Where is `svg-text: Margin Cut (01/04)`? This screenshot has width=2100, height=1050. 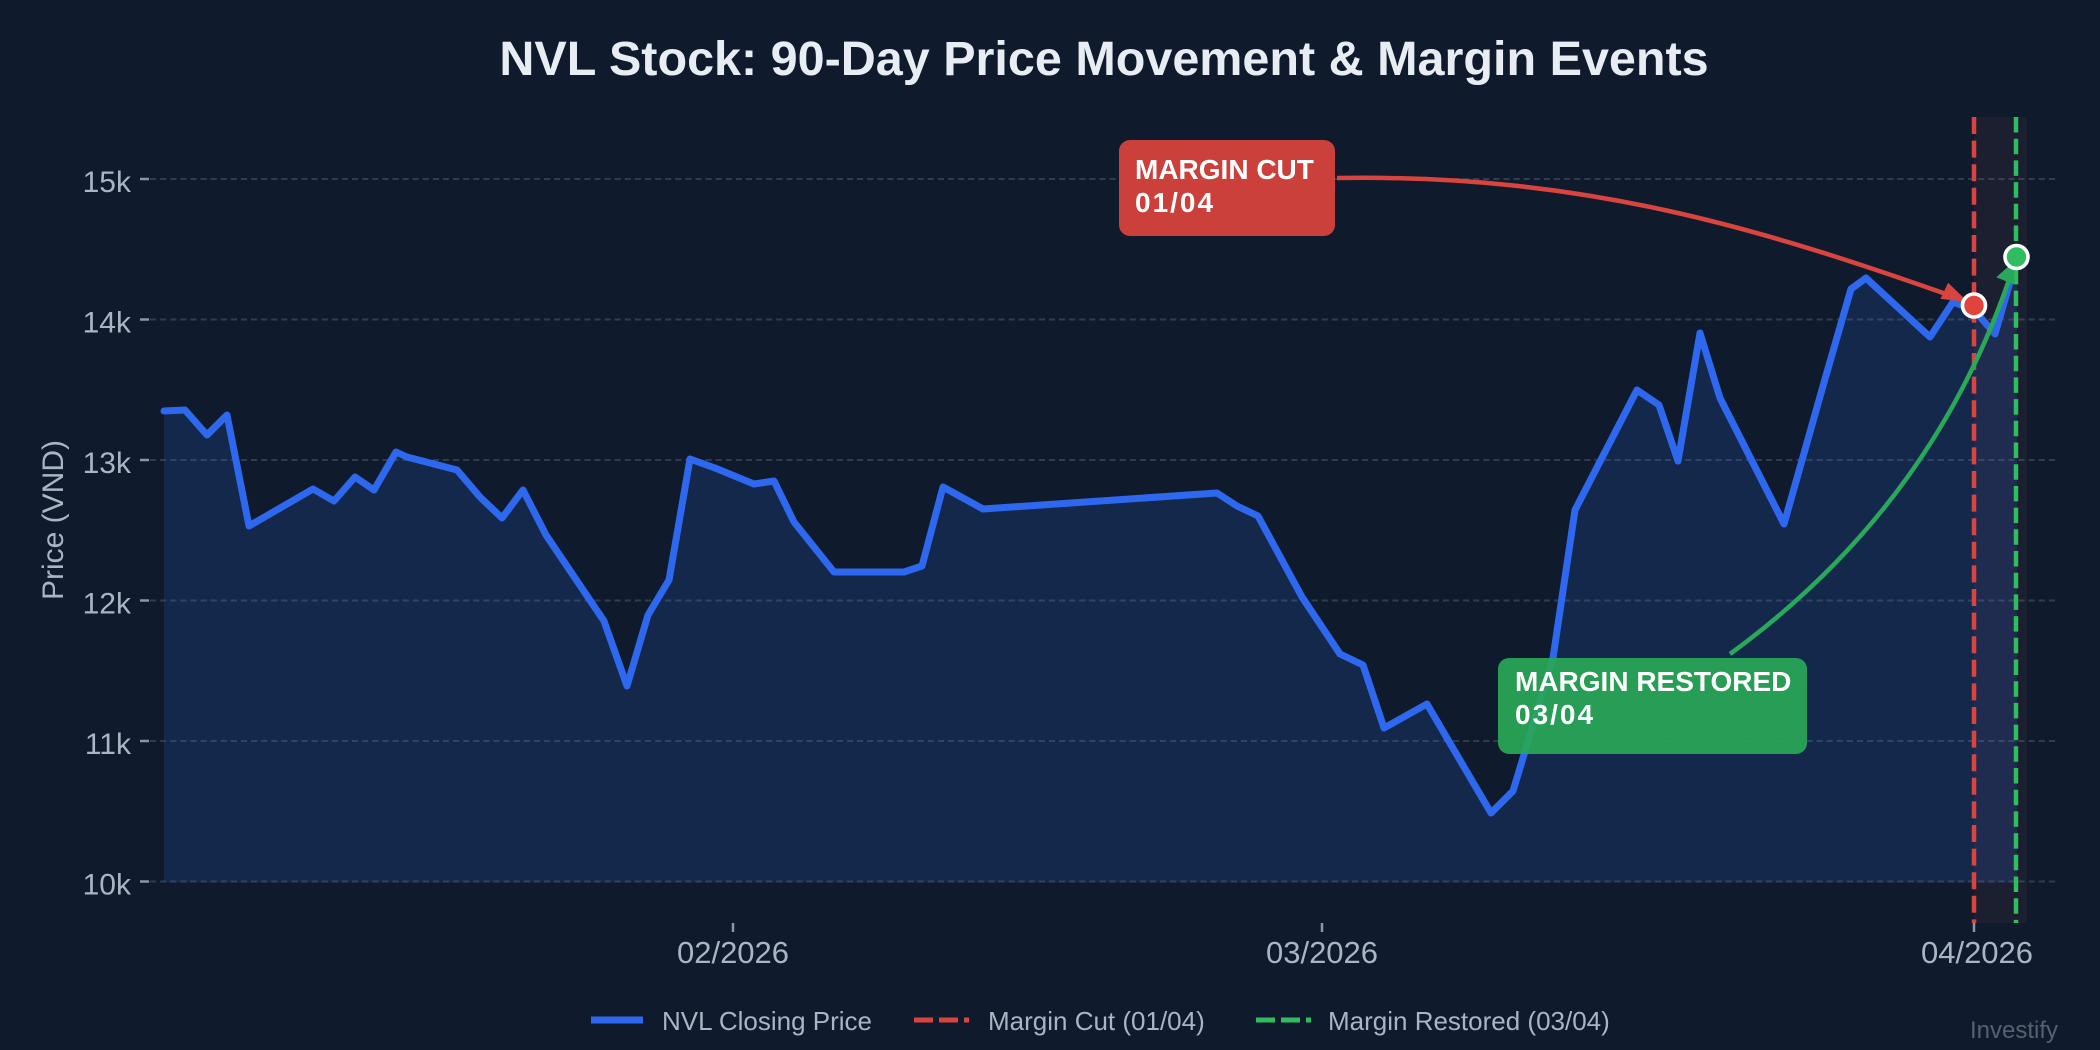
svg-text: Margin Cut (01/04) is located at coordinates (1096, 1021).